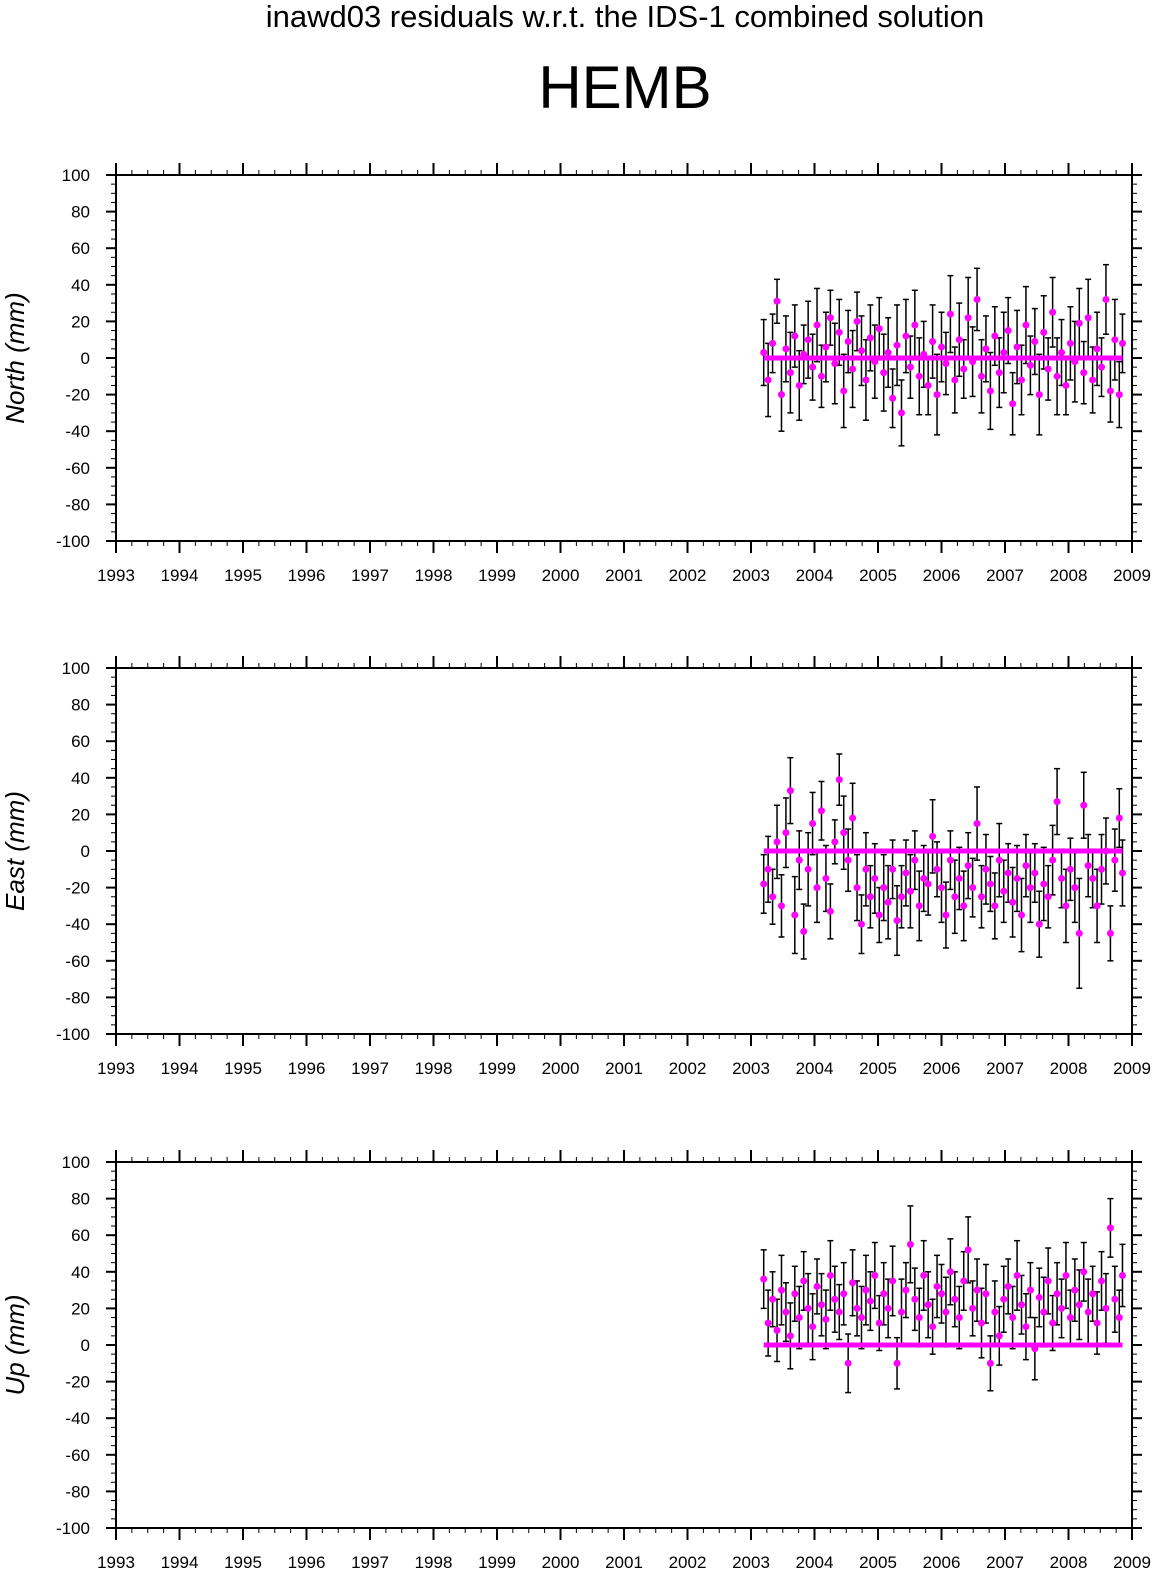  Describe the element at coordinates (751, 1562) in the screenshot. I see `x-tick-label: 2003` at that location.